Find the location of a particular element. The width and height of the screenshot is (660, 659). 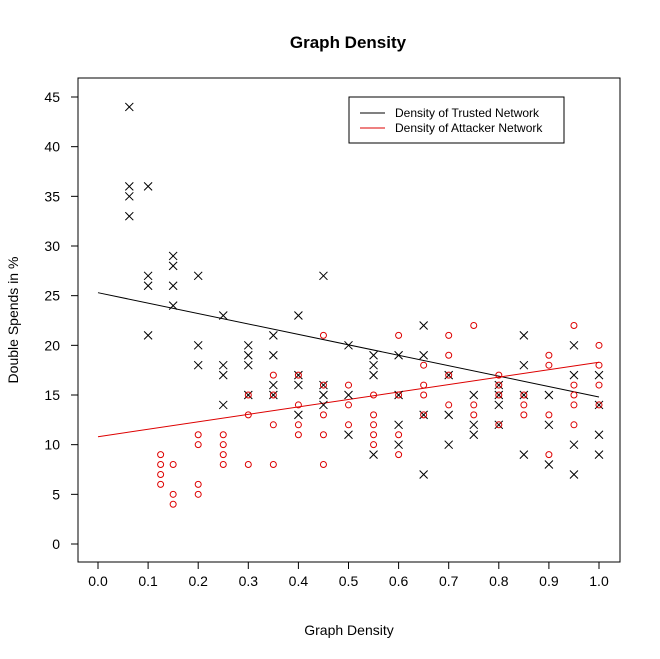

y-tick-label: 5 is located at coordinates (56, 494).